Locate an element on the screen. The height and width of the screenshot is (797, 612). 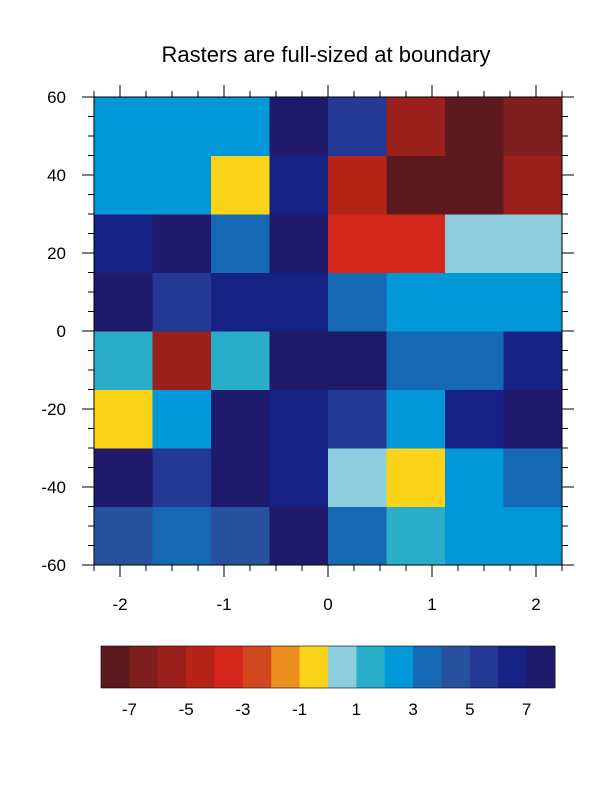
colorbar-label: 7 is located at coordinates (526, 709).